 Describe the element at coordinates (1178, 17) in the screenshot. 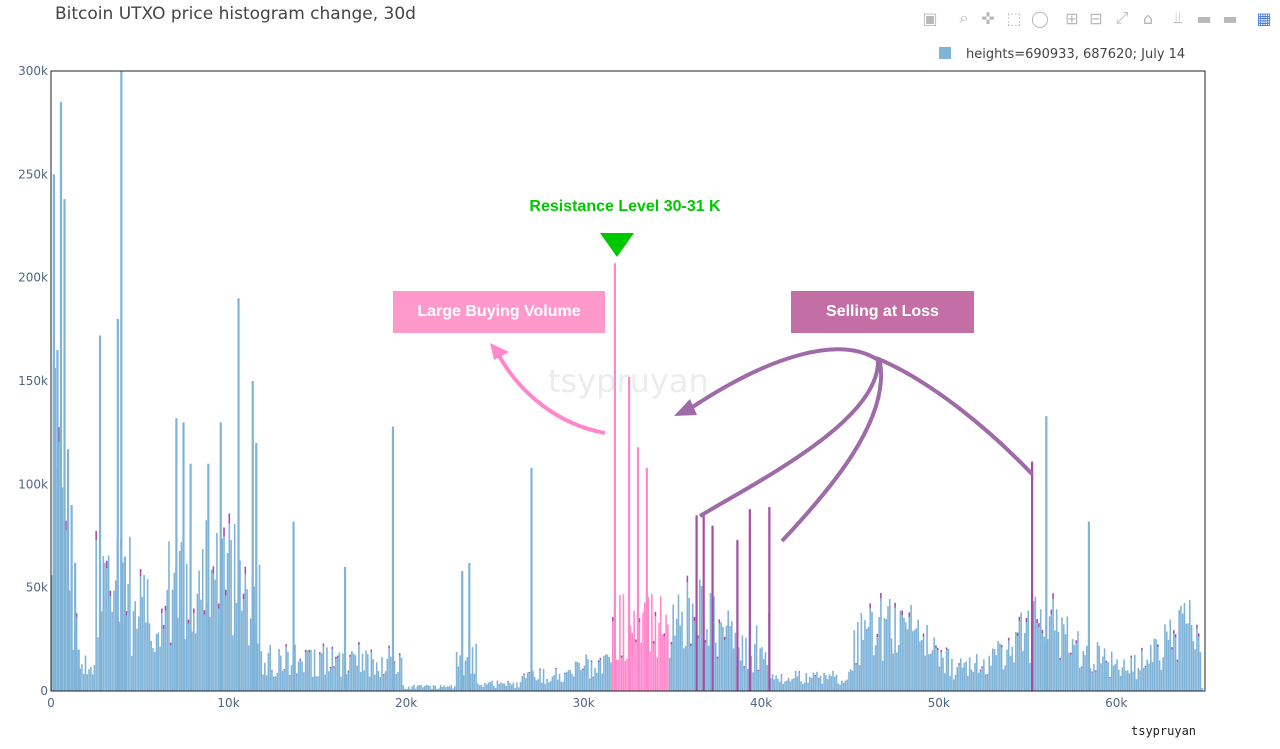

I see `spike-lines-icon: ⫫` at that location.